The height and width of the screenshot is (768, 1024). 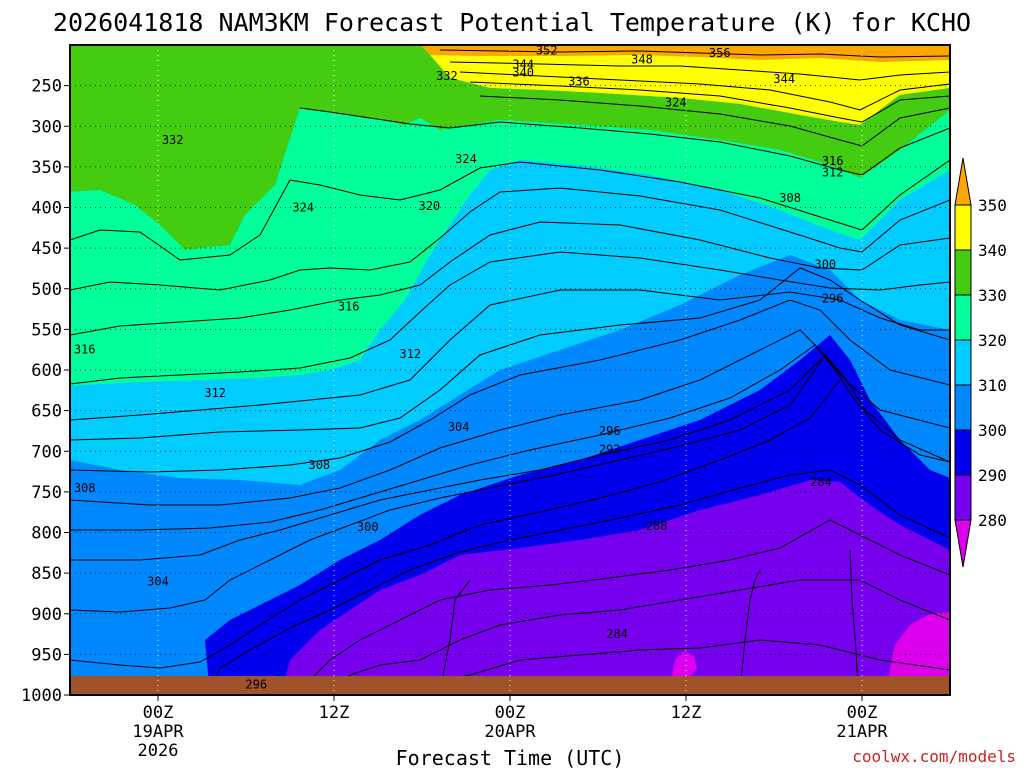 What do you see at coordinates (992, 520) in the screenshot?
I see `colorbar-label: 280` at bounding box center [992, 520].